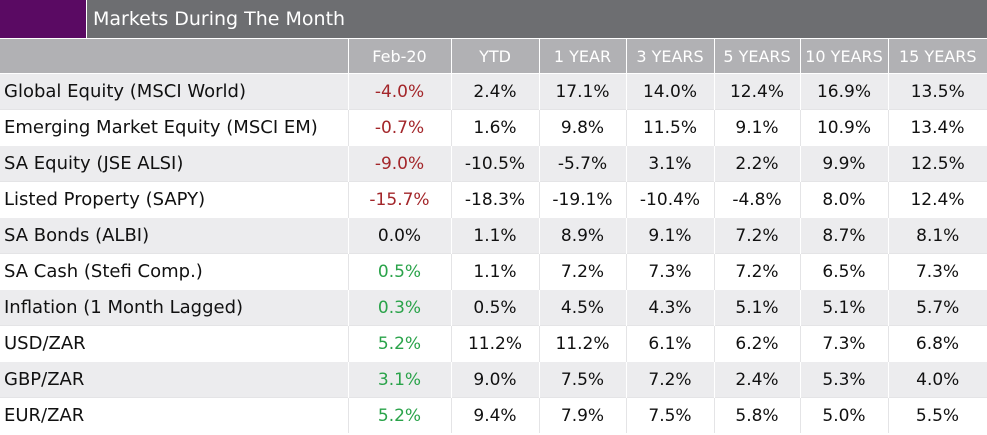  What do you see at coordinates (937, 235) in the screenshot?
I see `cell-15-years: 8.1%` at bounding box center [937, 235].